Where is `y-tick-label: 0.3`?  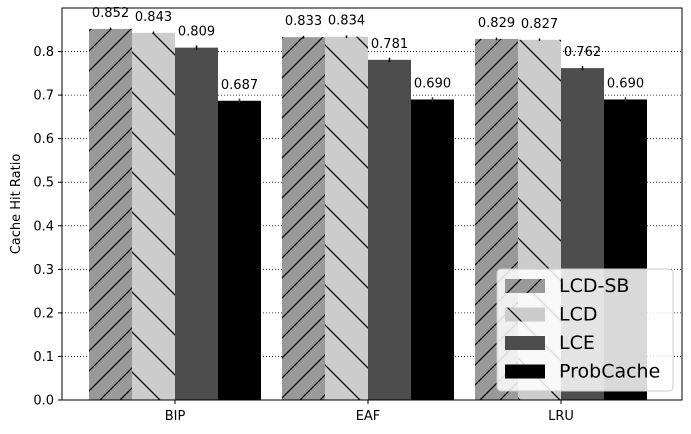
y-tick-label: 0.3 is located at coordinates (43, 270).